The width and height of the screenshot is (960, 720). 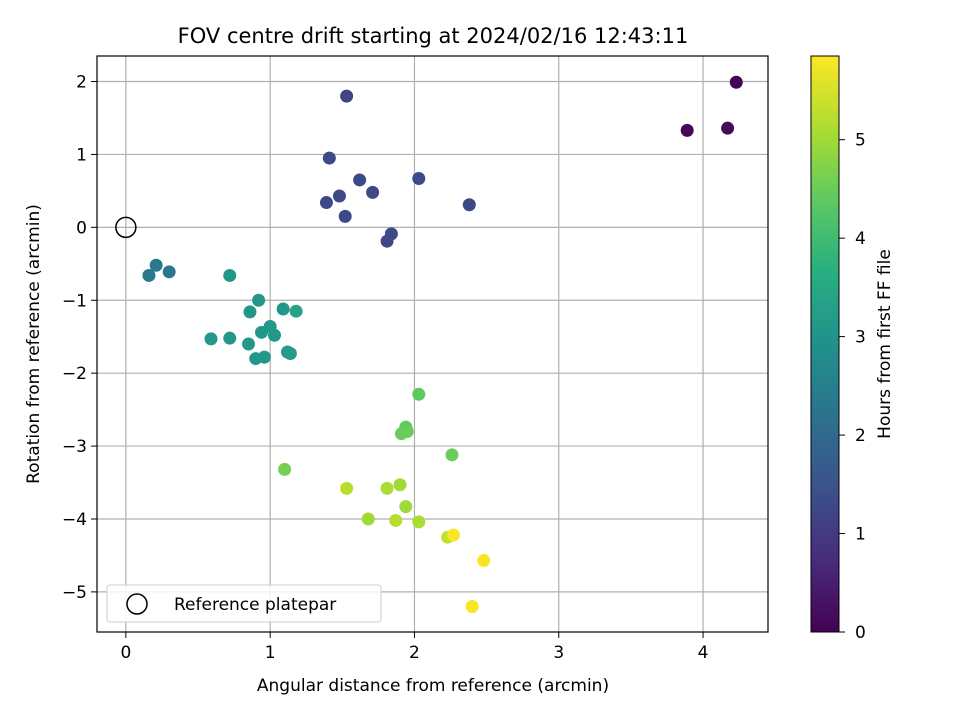 I want to click on y-tick-label: 1, so click(x=81, y=155).